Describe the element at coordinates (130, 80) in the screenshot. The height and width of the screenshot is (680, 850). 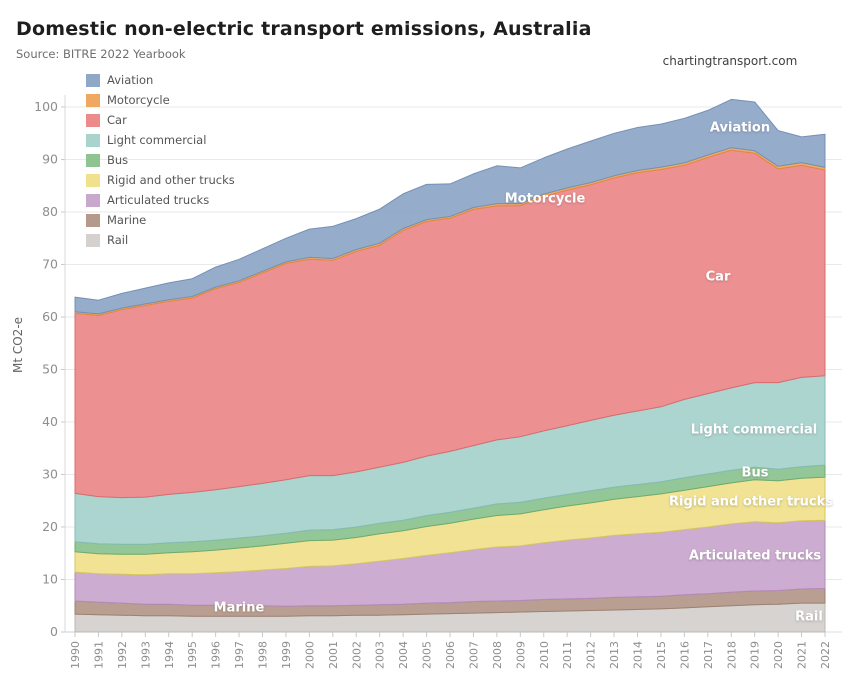
I see `legend-label: Aviation` at that location.